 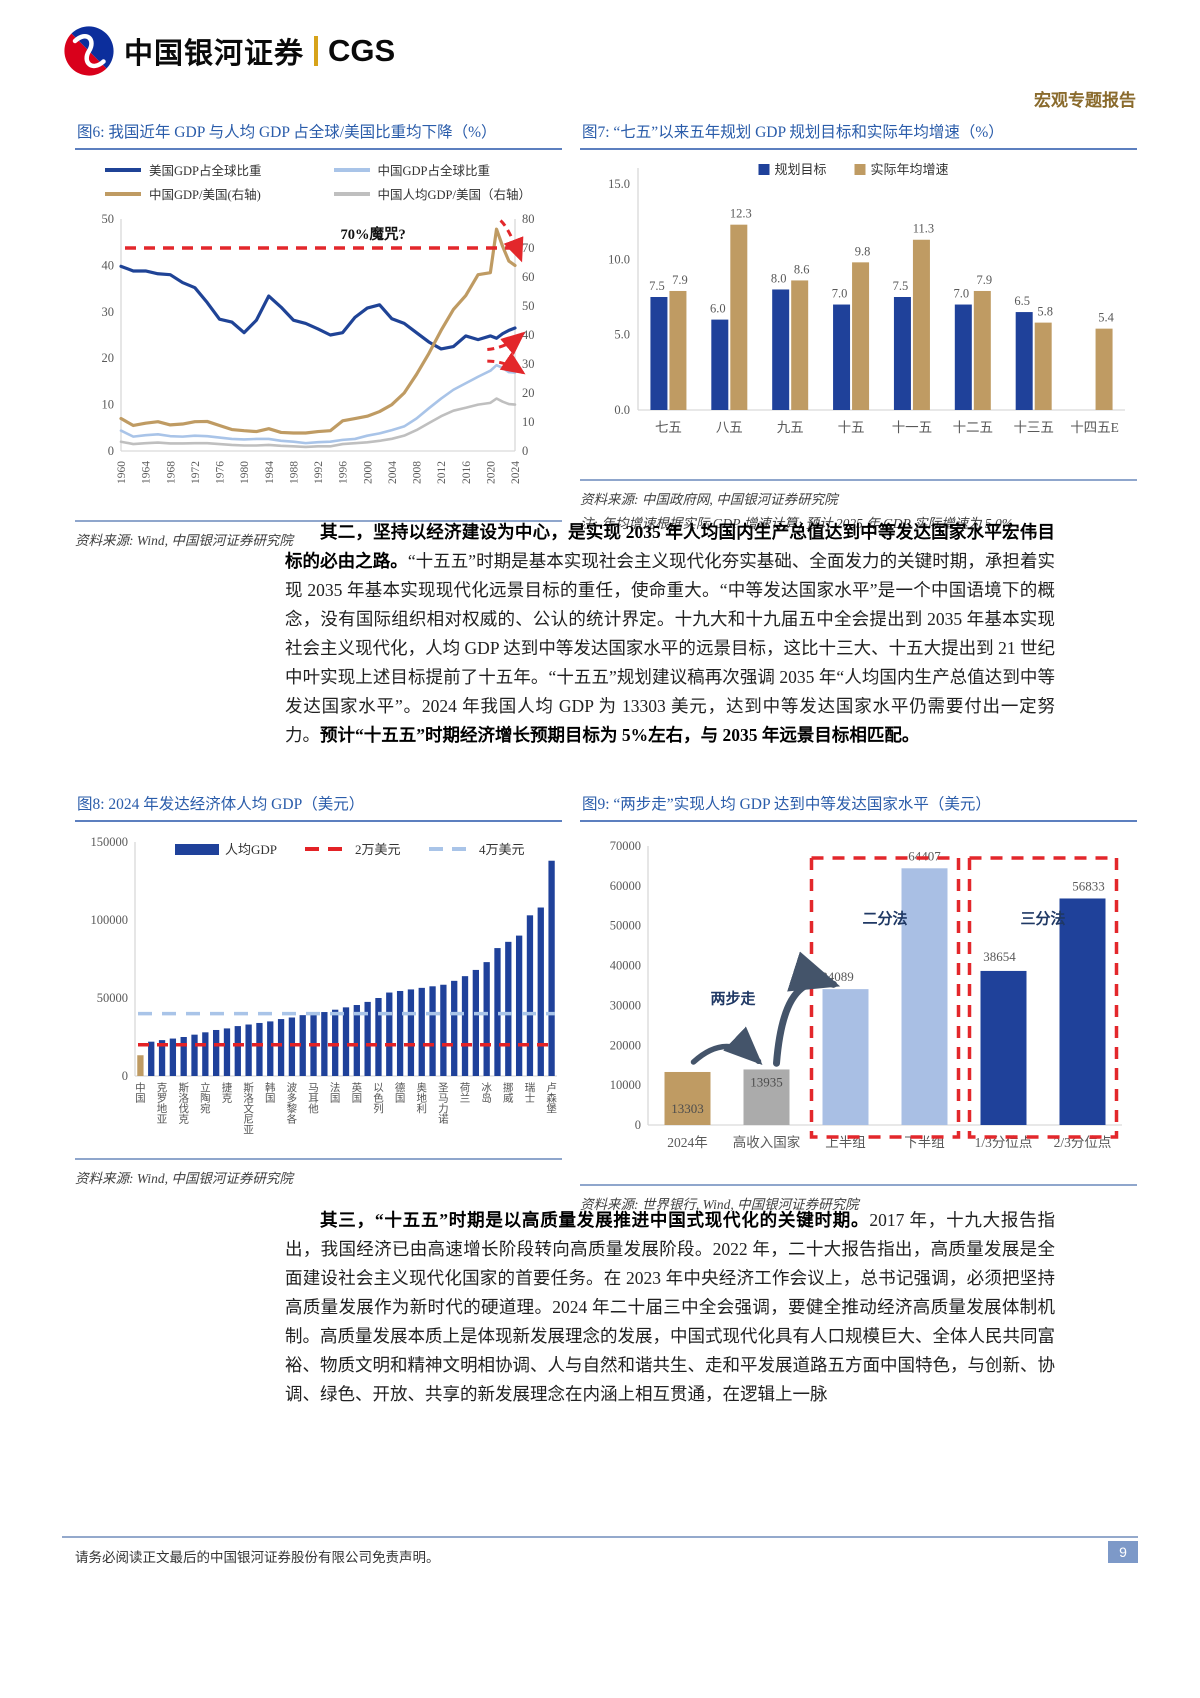 I want to click on figure-9-caption-rule, so click(x=858, y=821).